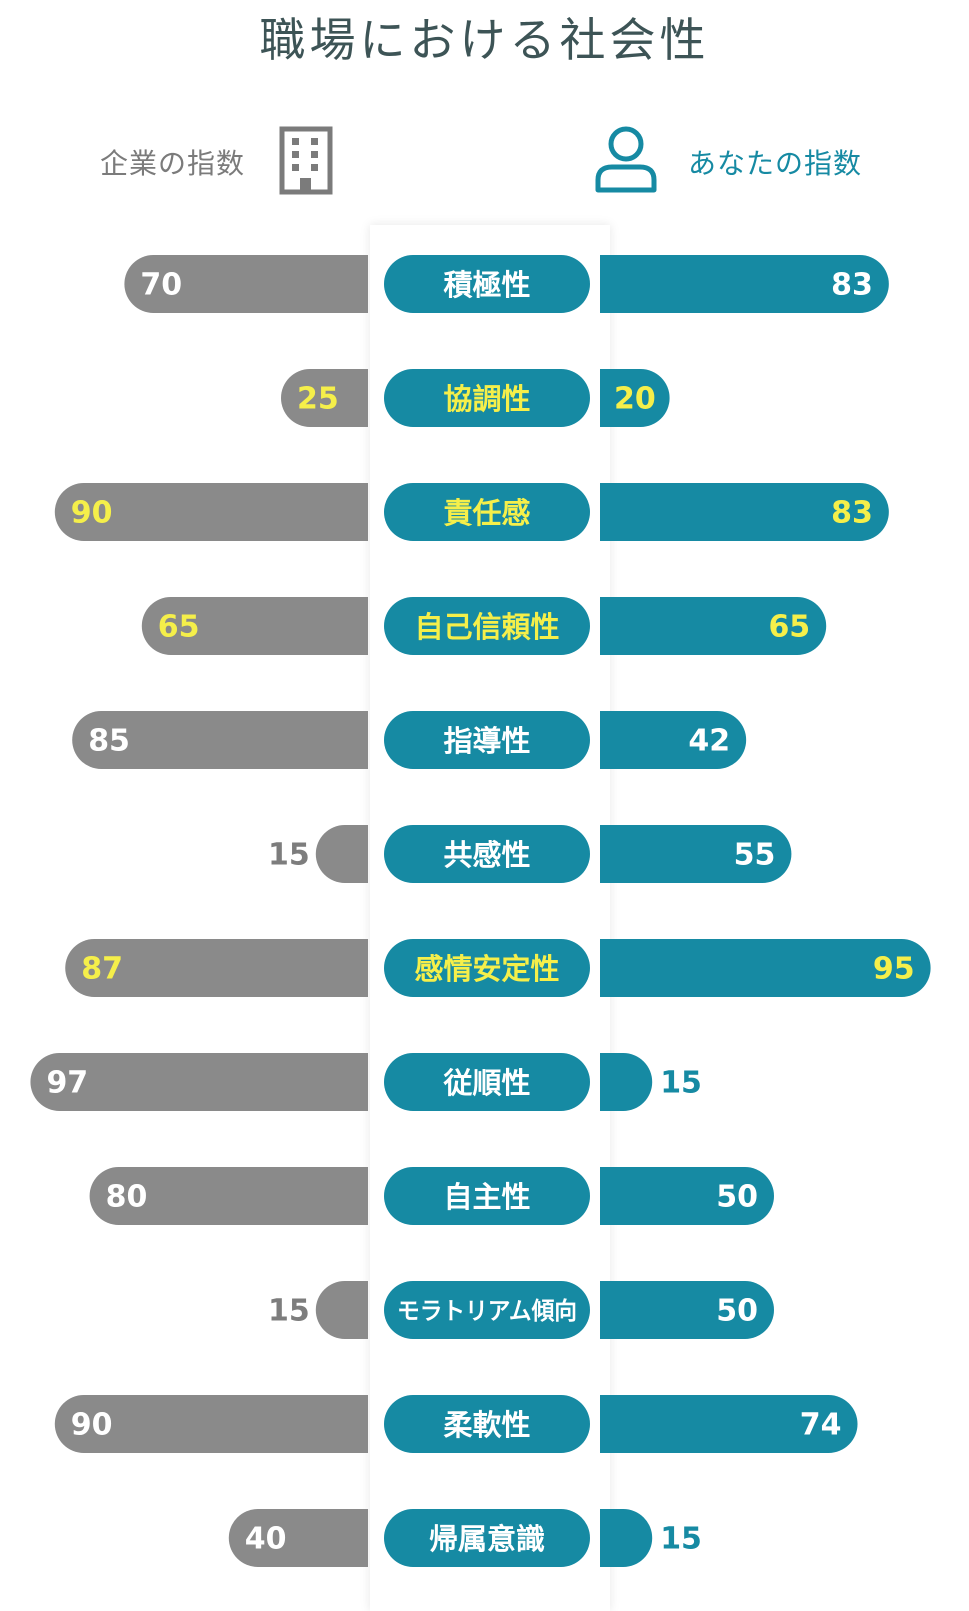  Describe the element at coordinates (67, 1083) in the screenshot. I see `company-value-label: 97` at that location.